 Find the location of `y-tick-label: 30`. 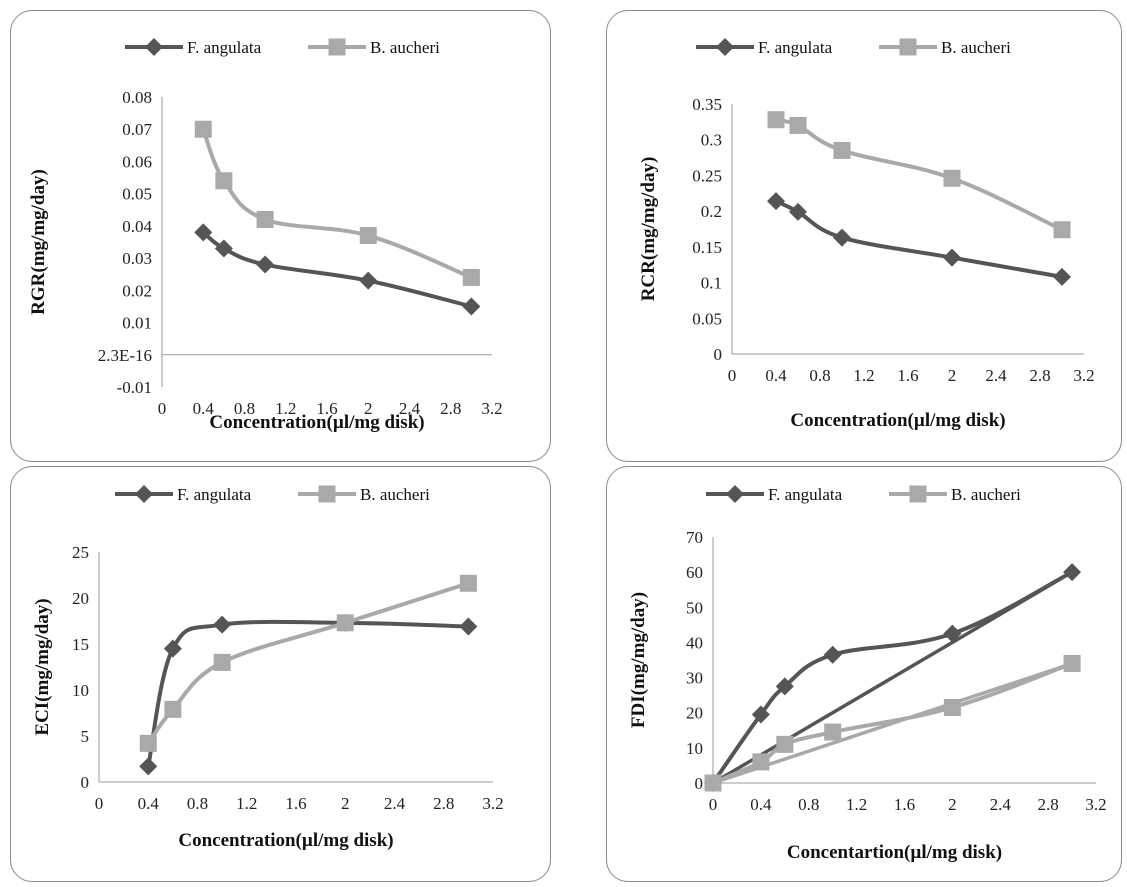

y-tick-label: 30 is located at coordinates (694, 678).